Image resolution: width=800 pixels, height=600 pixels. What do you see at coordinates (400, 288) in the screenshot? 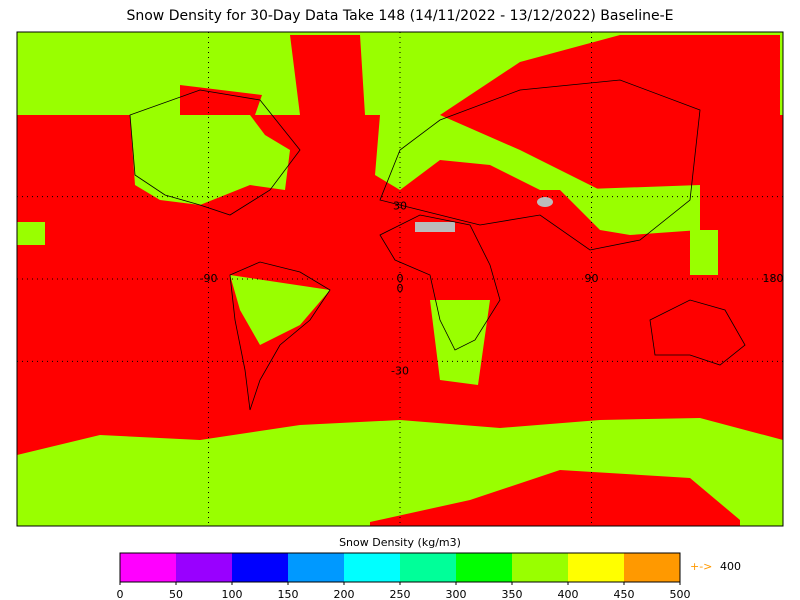
I see `lat-label: 0` at bounding box center [400, 288].